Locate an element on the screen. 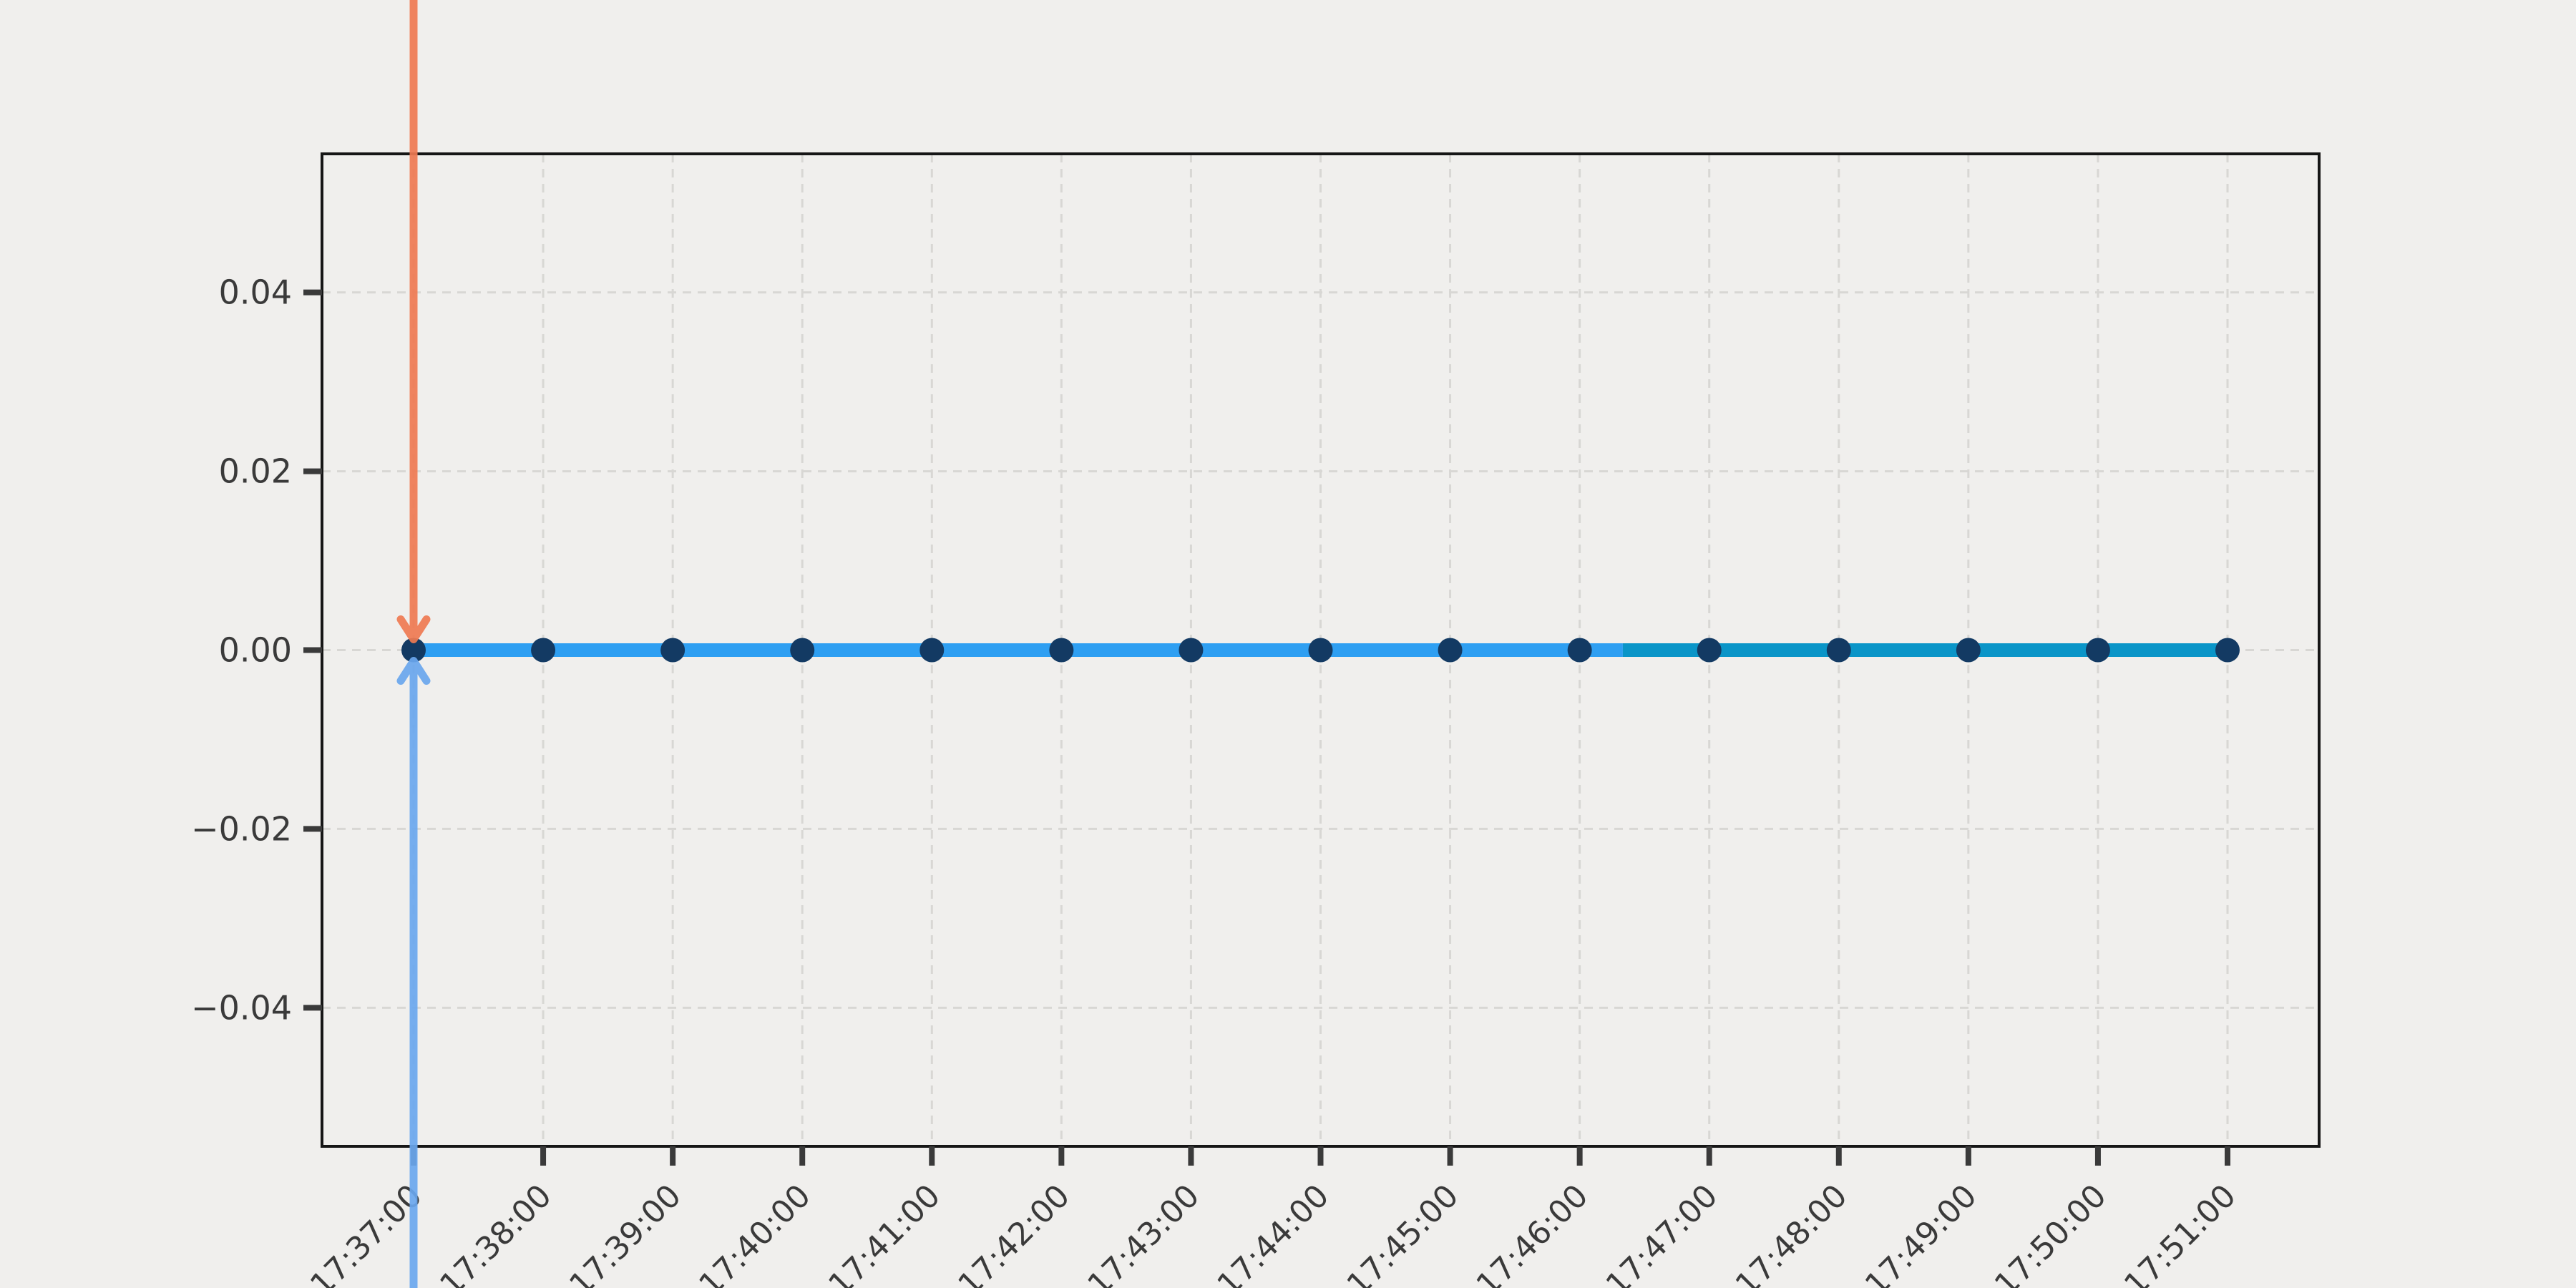  y-tick-label: 0.02 is located at coordinates (255, 471).